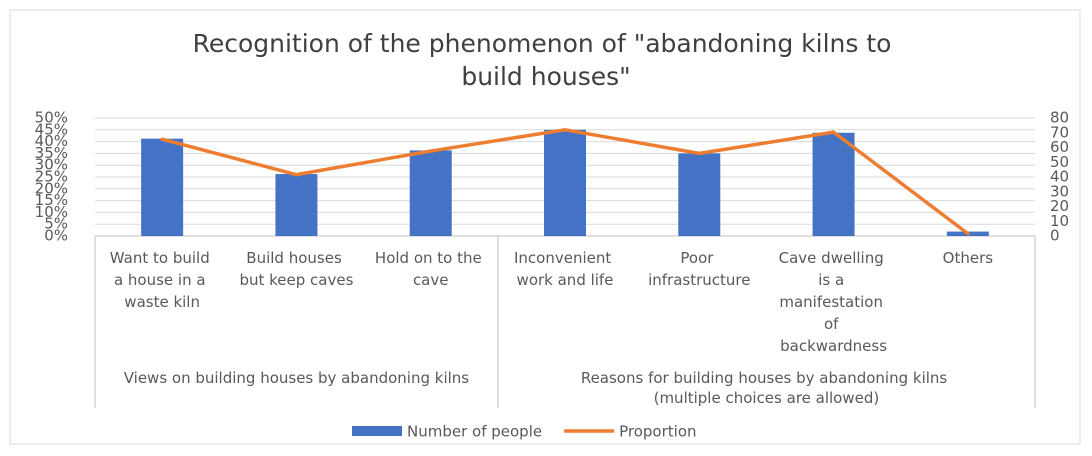 The height and width of the screenshot is (456, 1092). Describe the element at coordinates (51, 188) in the screenshot. I see `y-tick-label: 20%` at that location.